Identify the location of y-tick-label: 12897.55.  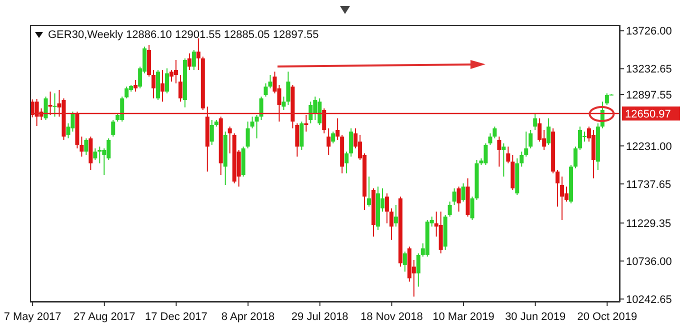
(649, 95).